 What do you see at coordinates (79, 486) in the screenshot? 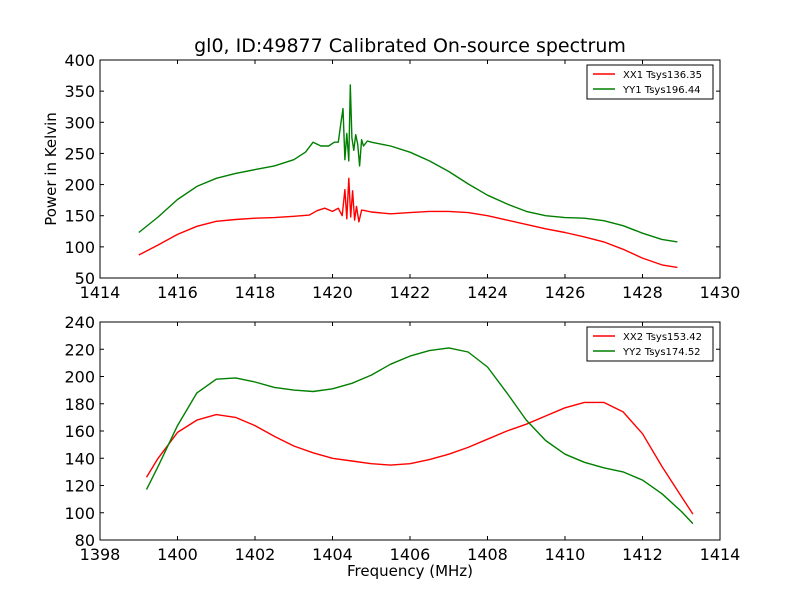
I see `y-tick-label-1-2: 120` at bounding box center [79, 486].